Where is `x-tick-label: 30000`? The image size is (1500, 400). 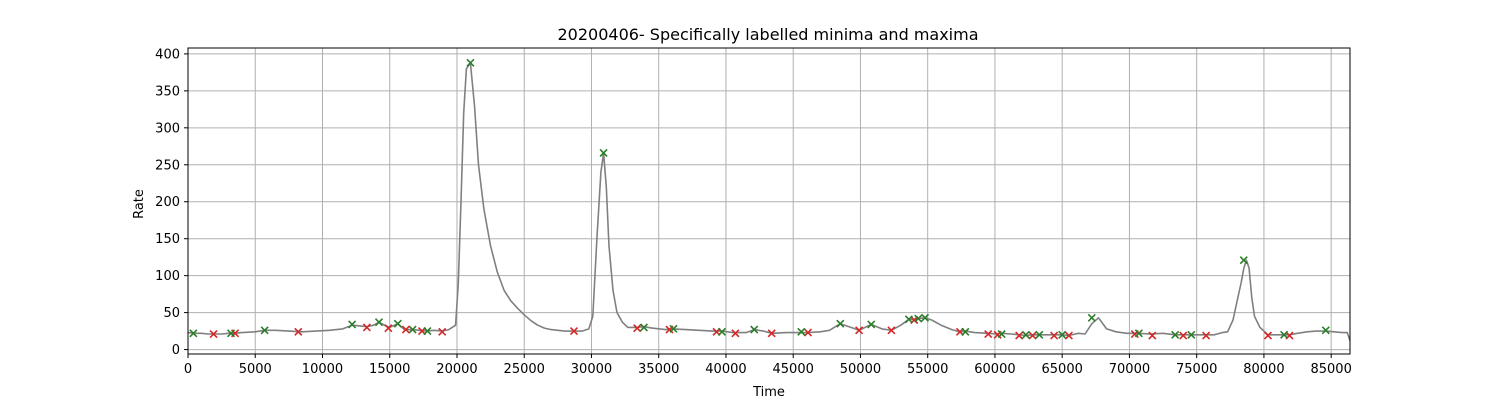 x-tick-label: 30000 is located at coordinates (591, 369).